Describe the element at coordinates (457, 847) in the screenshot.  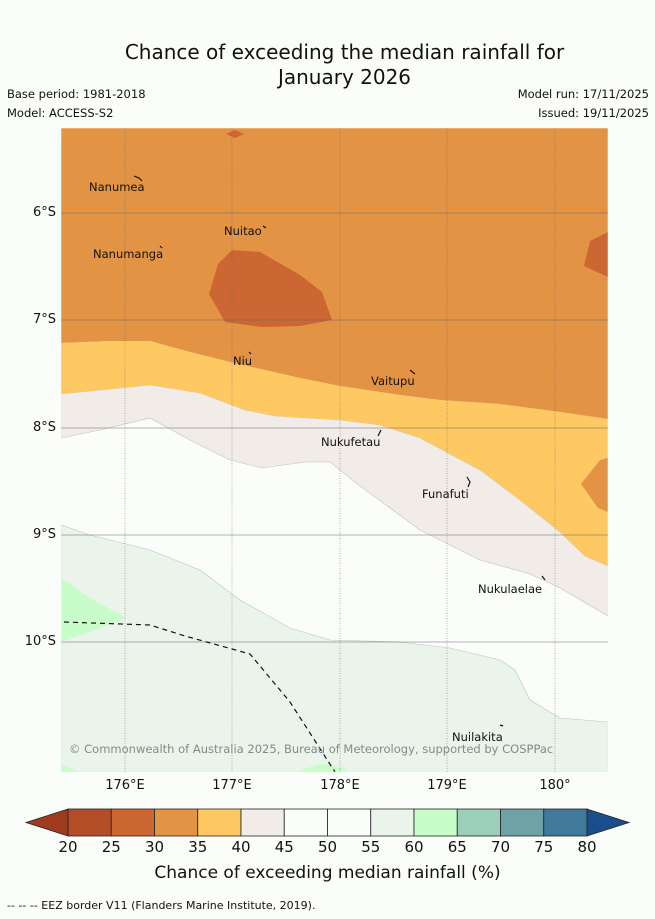
I see `colorbar-tick-65: 65` at that location.